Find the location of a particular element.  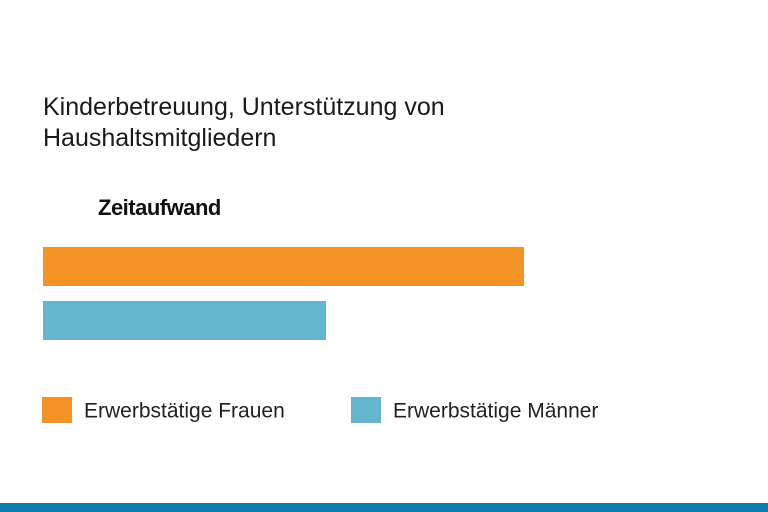

legend-label: Erwerbstätige Männer is located at coordinates (495, 411).